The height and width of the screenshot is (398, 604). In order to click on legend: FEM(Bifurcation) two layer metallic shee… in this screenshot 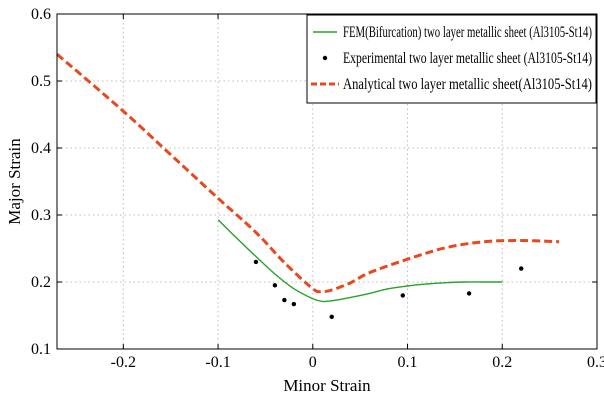, I will do `click(451, 59)`.